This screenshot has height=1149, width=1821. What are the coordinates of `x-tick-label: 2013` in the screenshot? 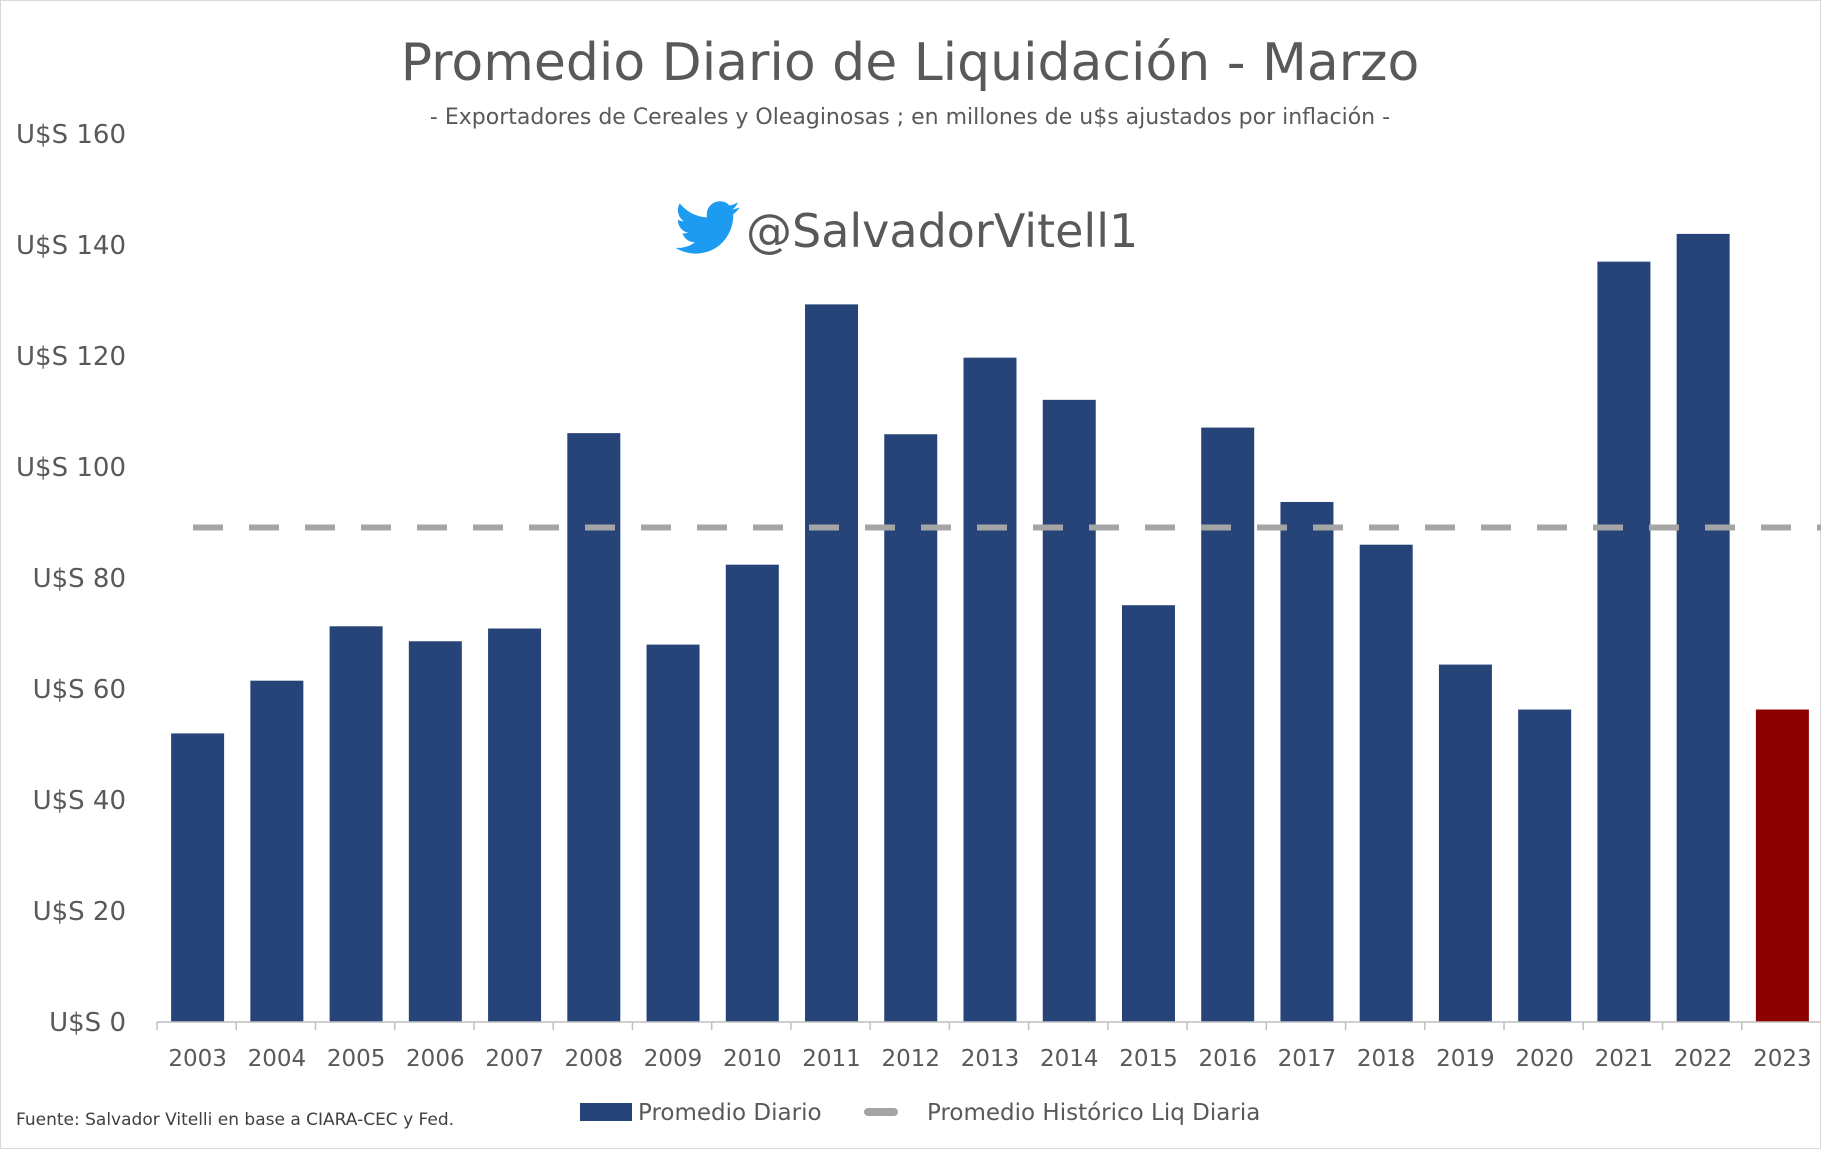 It's located at (990, 1059).